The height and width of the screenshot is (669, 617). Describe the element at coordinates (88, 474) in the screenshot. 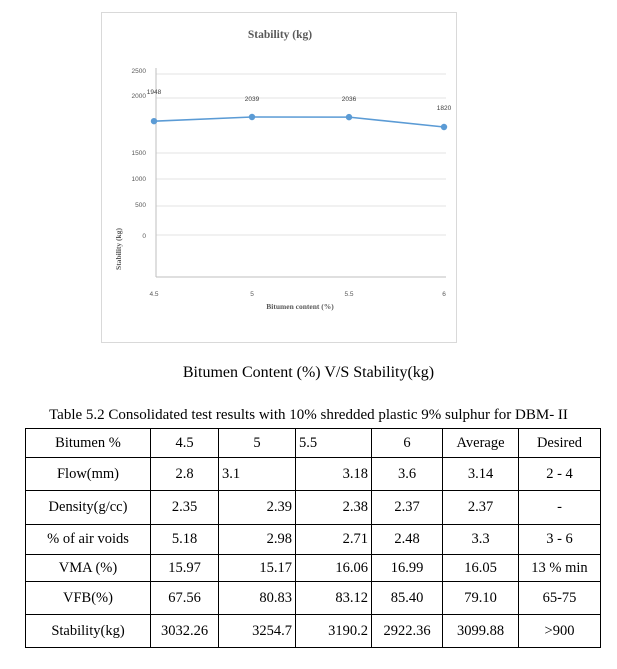

I see `row-label: Flow(mm)` at that location.